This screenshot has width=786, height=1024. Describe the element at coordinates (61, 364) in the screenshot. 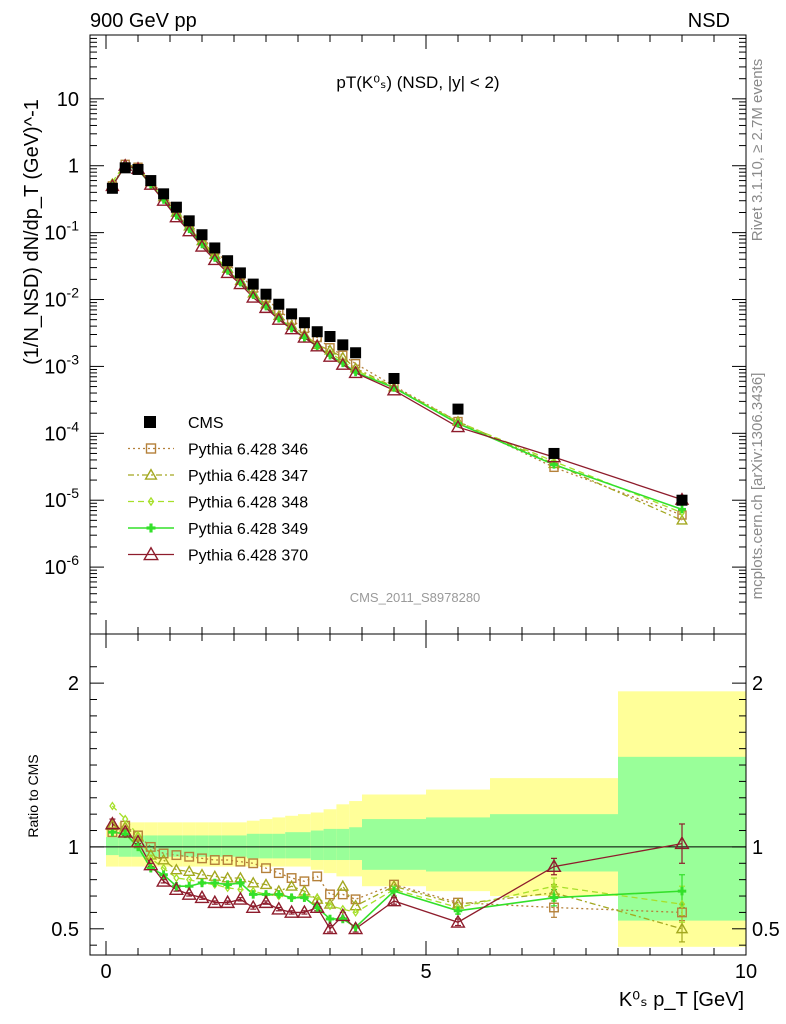

I see `y-tick-label: 10⁻³` at that location.